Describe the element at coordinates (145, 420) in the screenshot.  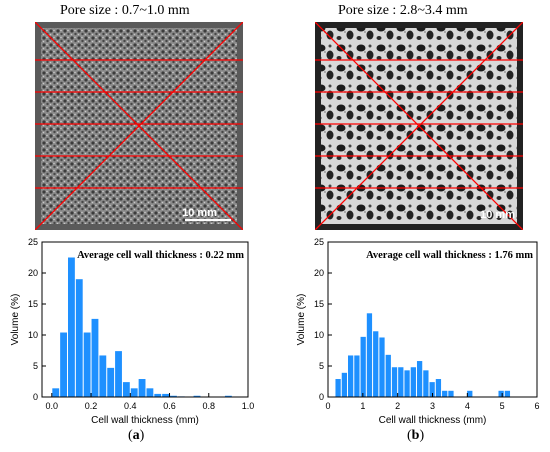
I see `x-axis-label-a: Cell wall thickness (mm)` at that location.